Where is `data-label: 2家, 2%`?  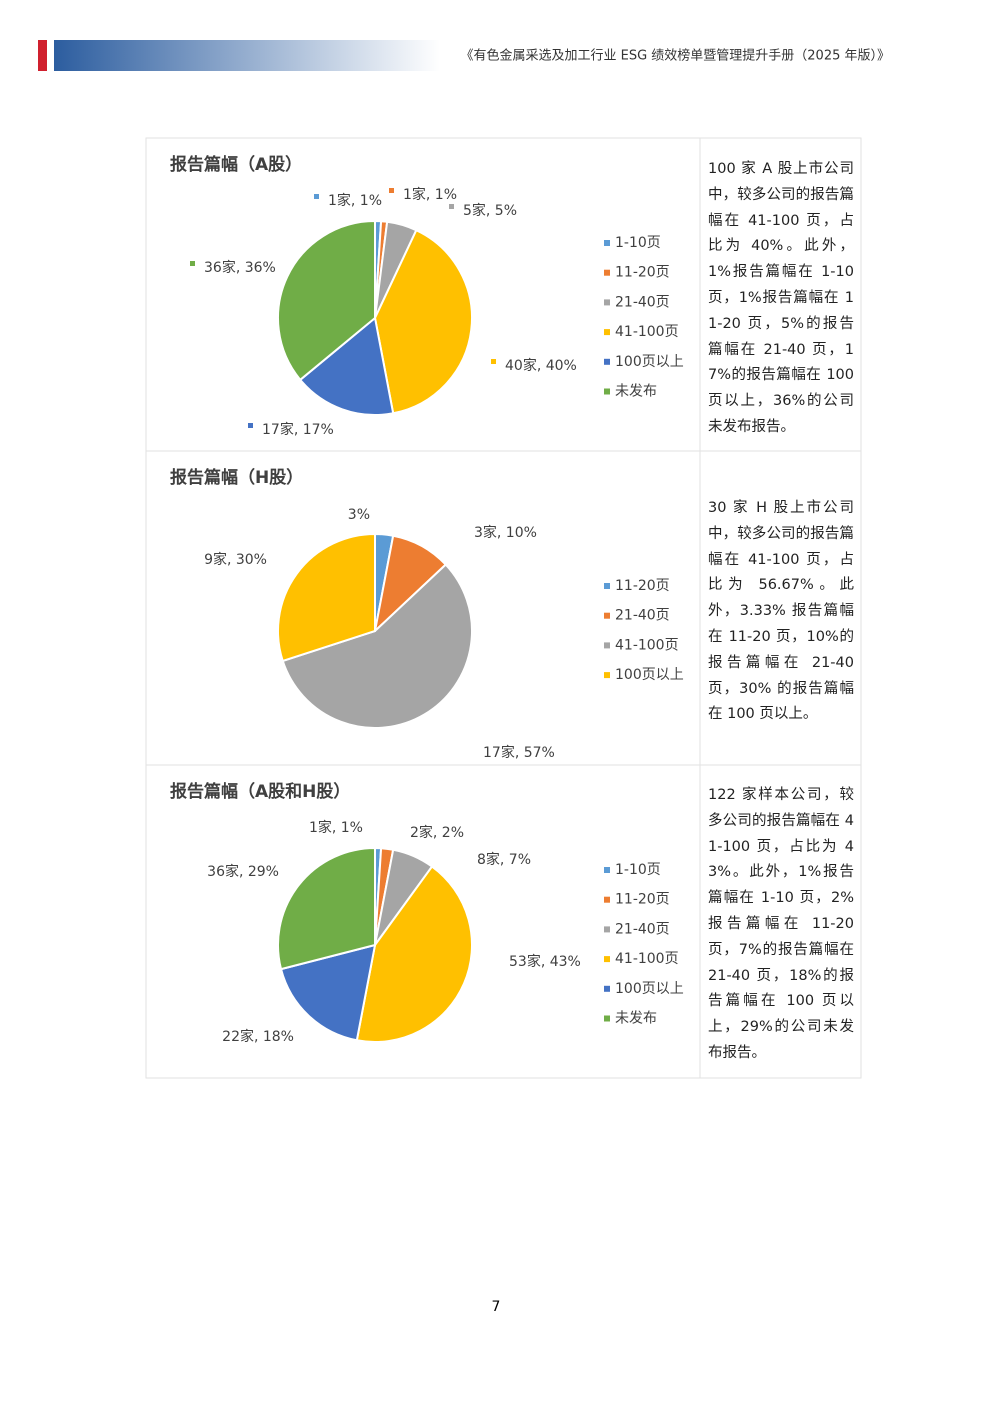 data-label: 2家, 2% is located at coordinates (437, 832).